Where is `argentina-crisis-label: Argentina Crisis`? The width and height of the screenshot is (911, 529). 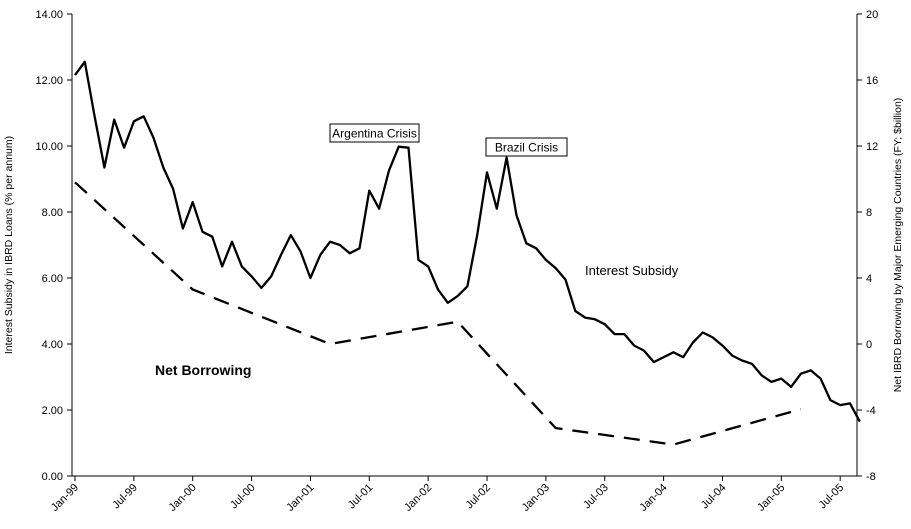
argentina-crisis-label: Argentina Crisis is located at coordinates (374, 134).